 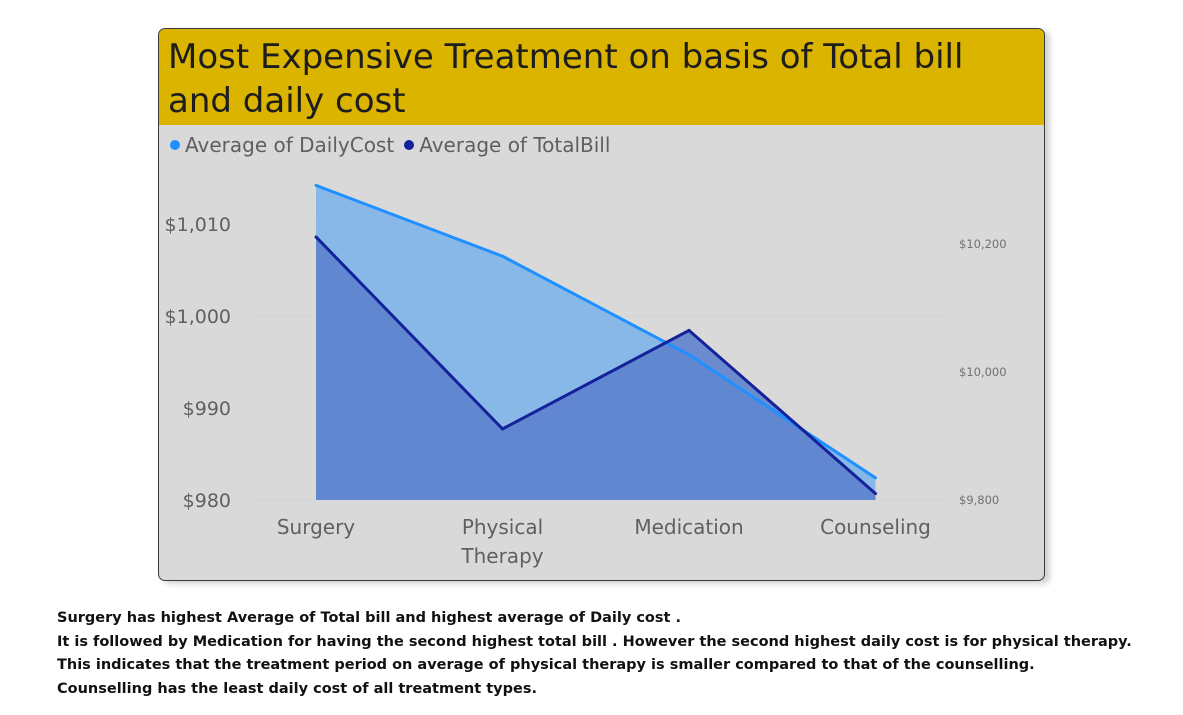 I want to click on legend-item-daily-cost: Average of DailyCost, so click(x=282, y=145).